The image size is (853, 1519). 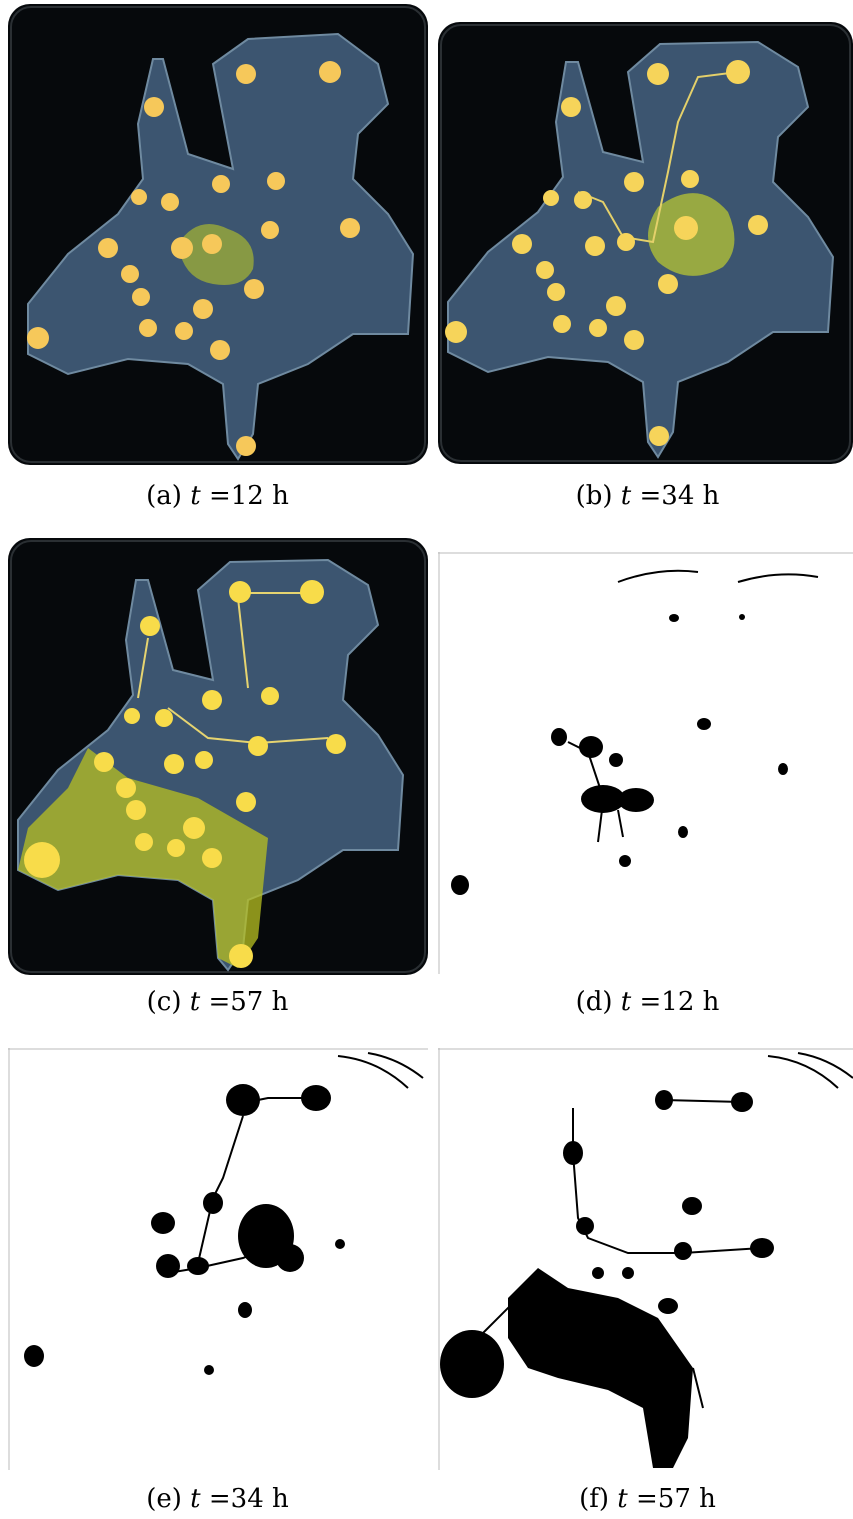 What do you see at coordinates (218, 756) in the screenshot?
I see `panel-c-image` at bounding box center [218, 756].